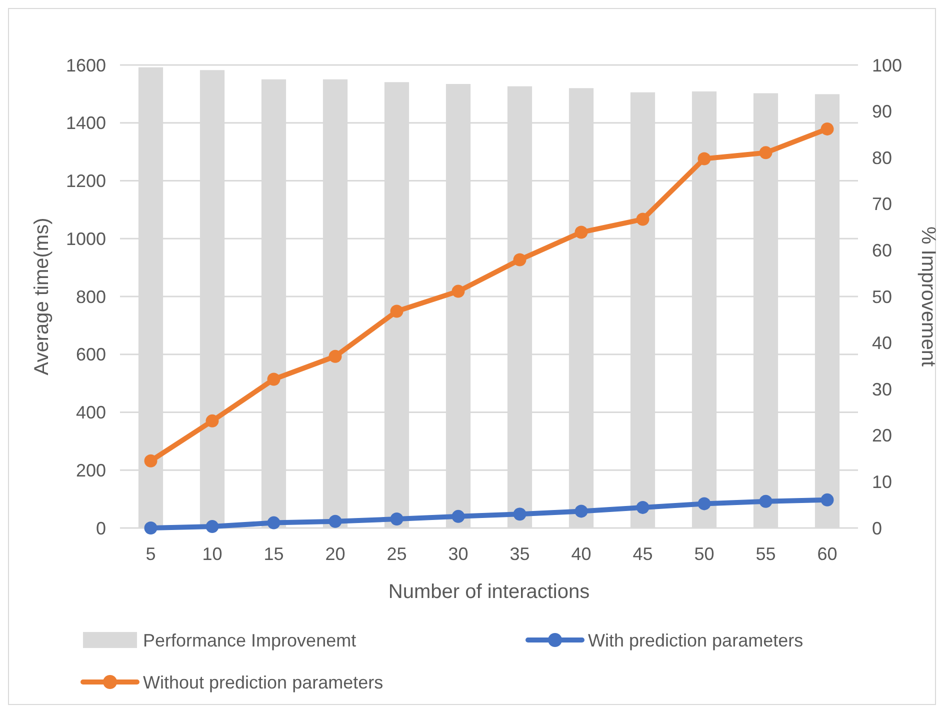  What do you see at coordinates (704, 554) in the screenshot?
I see `x-tick-label: 50` at bounding box center [704, 554].